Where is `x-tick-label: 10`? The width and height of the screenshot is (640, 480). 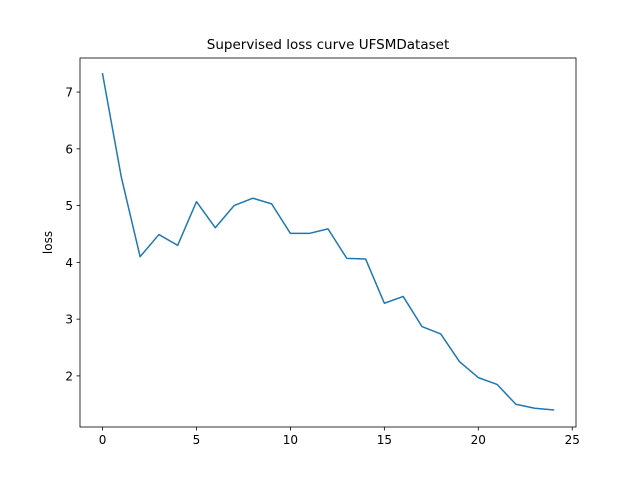
x-tick-label: 10 is located at coordinates (290, 440).